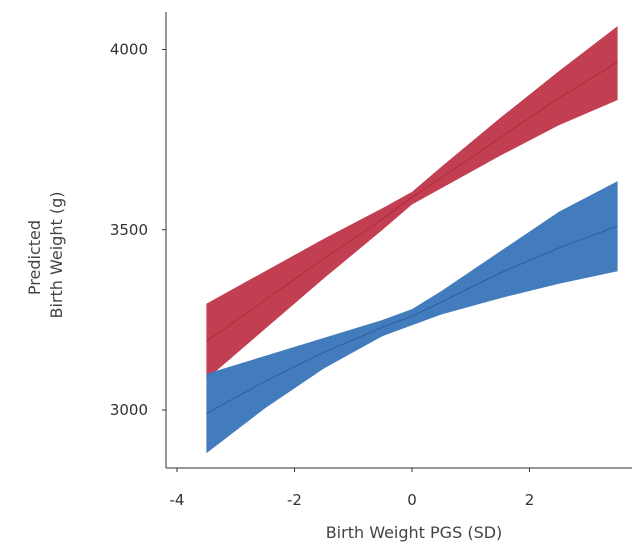 The image size is (635, 554). Describe the element at coordinates (34, 257) in the screenshot. I see `y-axis-title-line-1: Predicted` at that location.